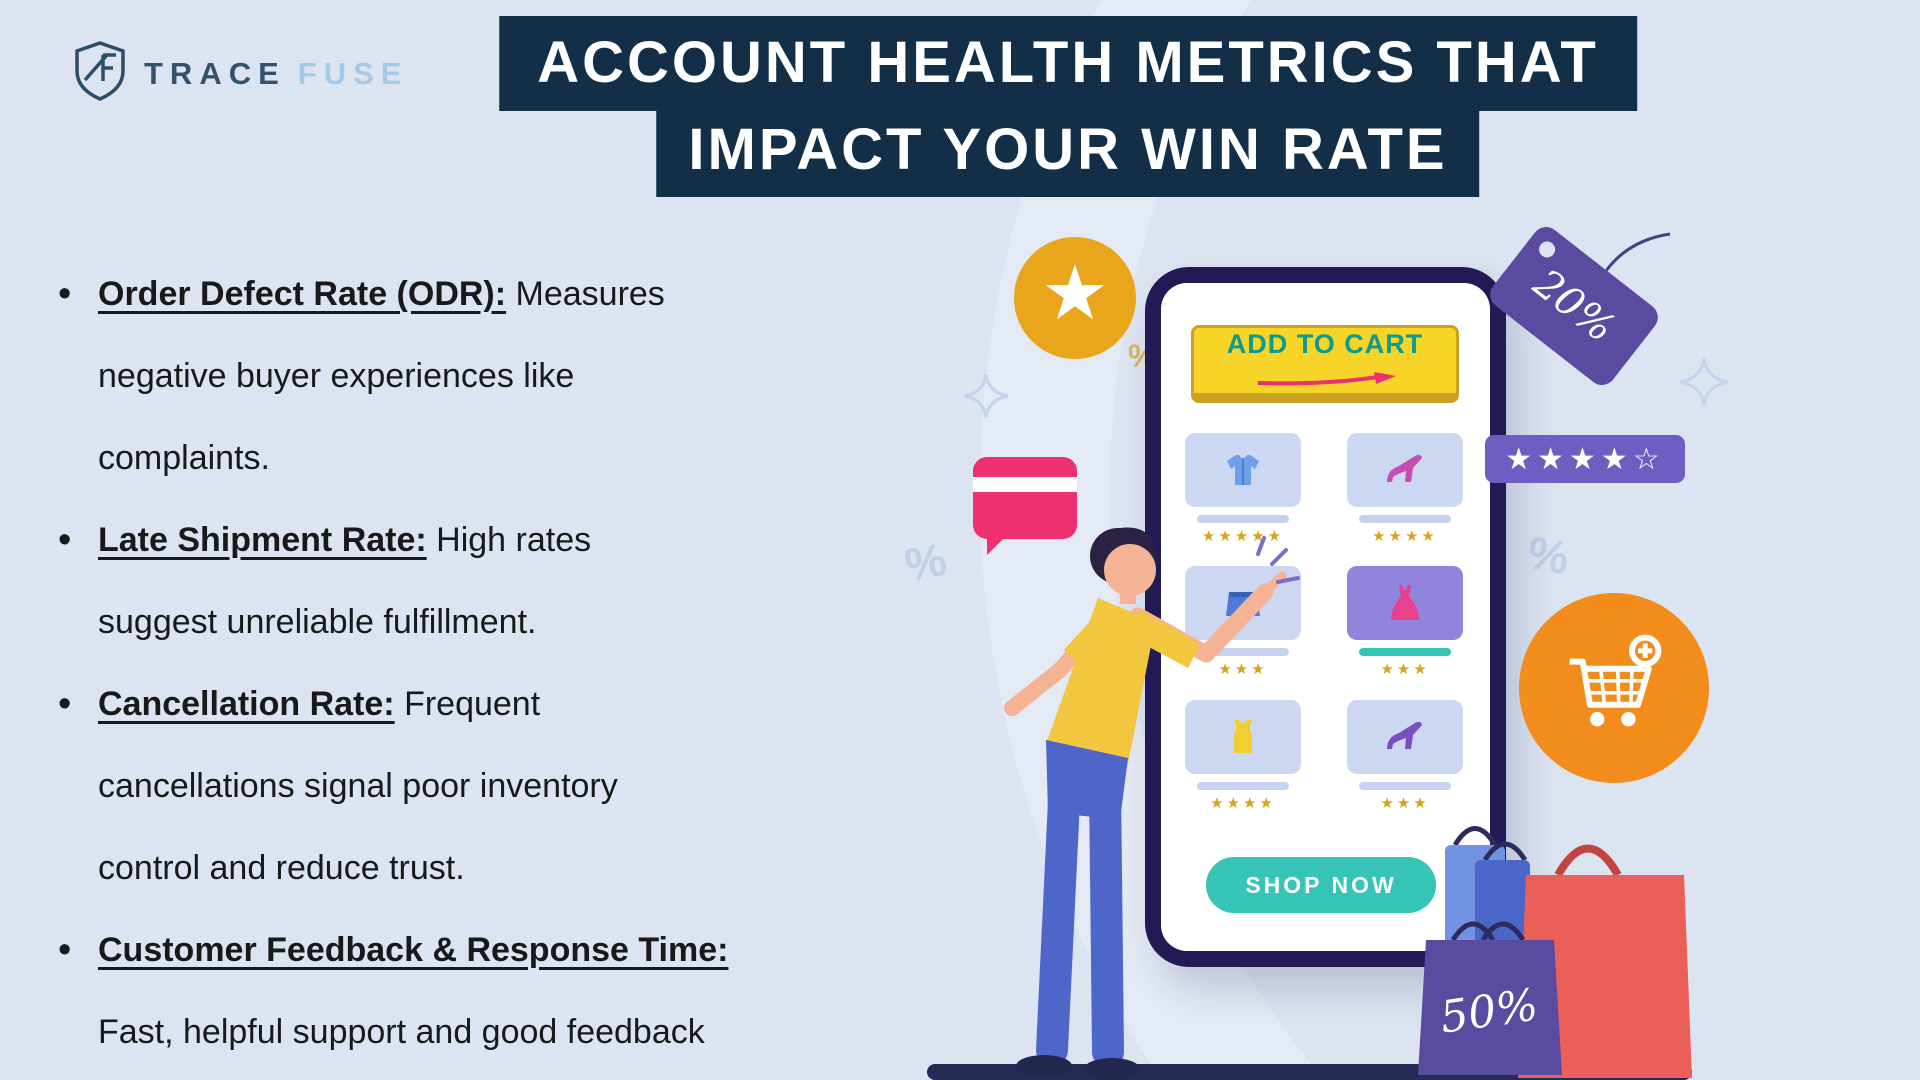 The image size is (1920, 1080). What do you see at coordinates (1068, 63) in the screenshot?
I see `title-line-1: ACCOUNT HEALTH METRICS THAT` at bounding box center [1068, 63].